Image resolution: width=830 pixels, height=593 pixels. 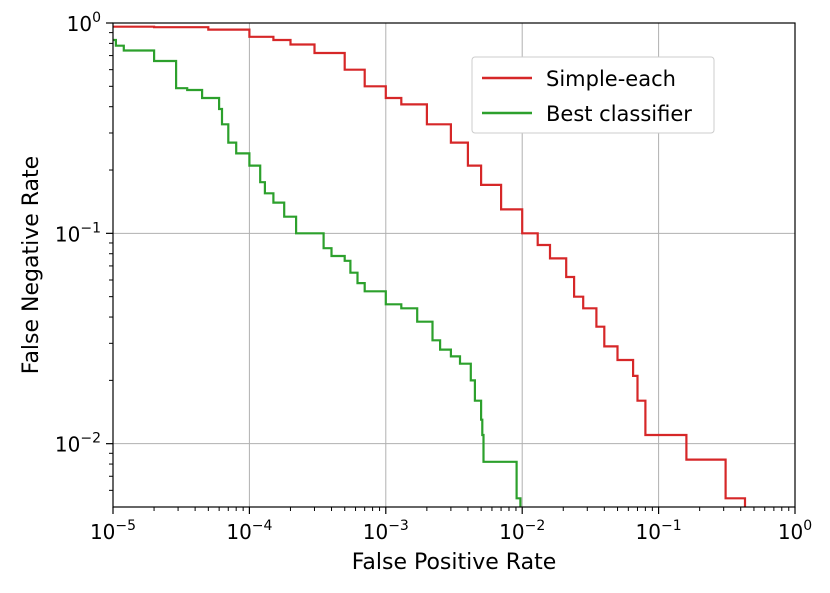 I want to click on x-tick-label: 10⁻¹, so click(x=659, y=531).